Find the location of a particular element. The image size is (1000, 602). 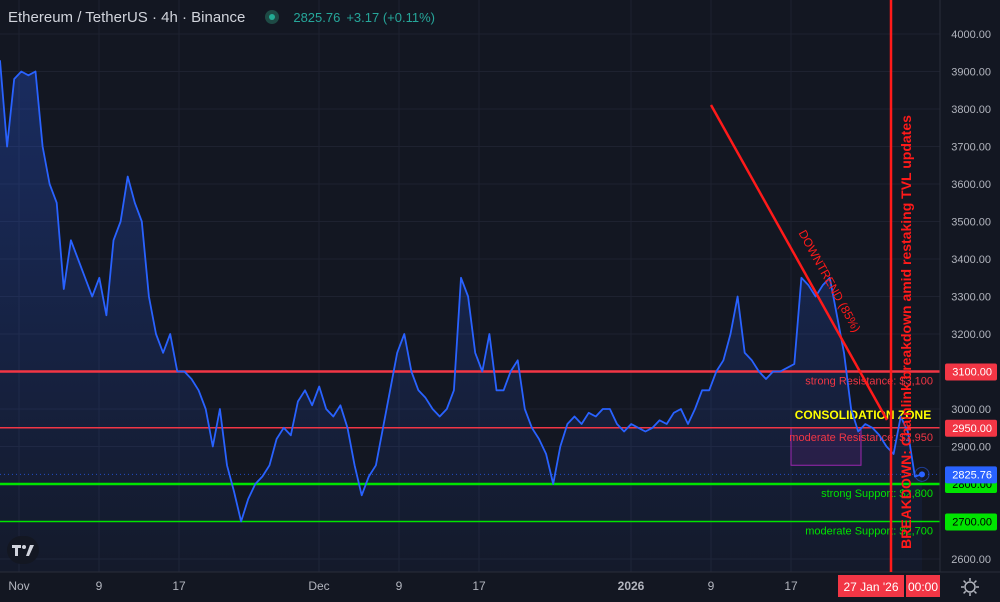

last-price-ring is located at coordinates (922, 474).